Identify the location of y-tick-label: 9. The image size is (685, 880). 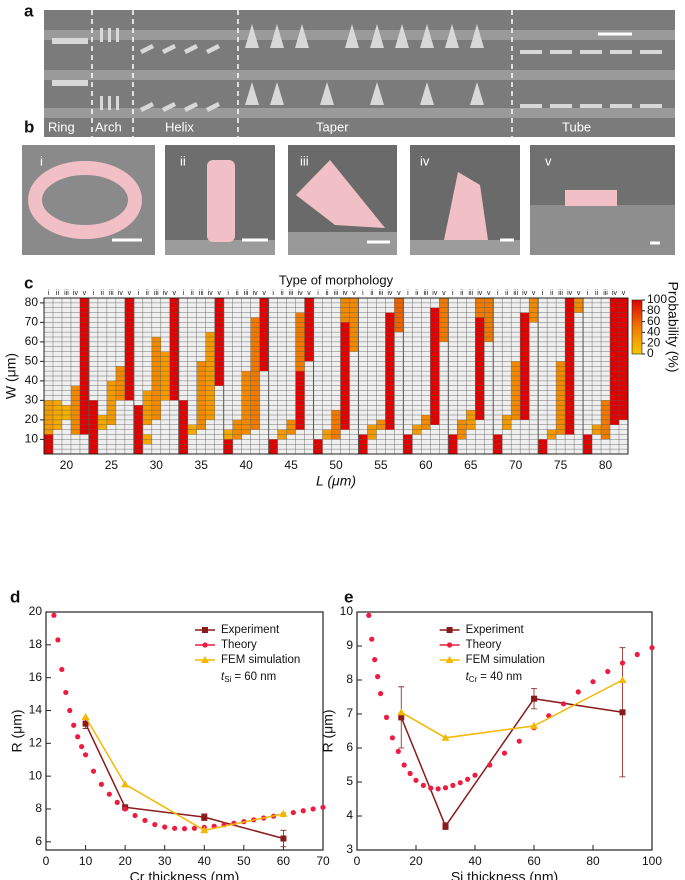
(349, 645).